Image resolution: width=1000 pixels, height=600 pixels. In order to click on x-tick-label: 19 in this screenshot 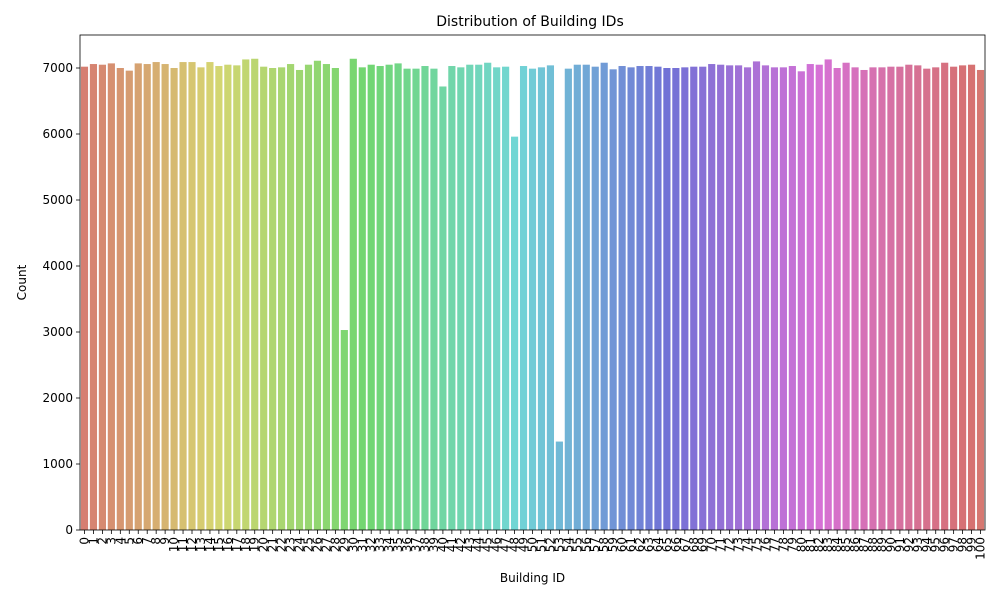, I will do `click(255, 544)`.